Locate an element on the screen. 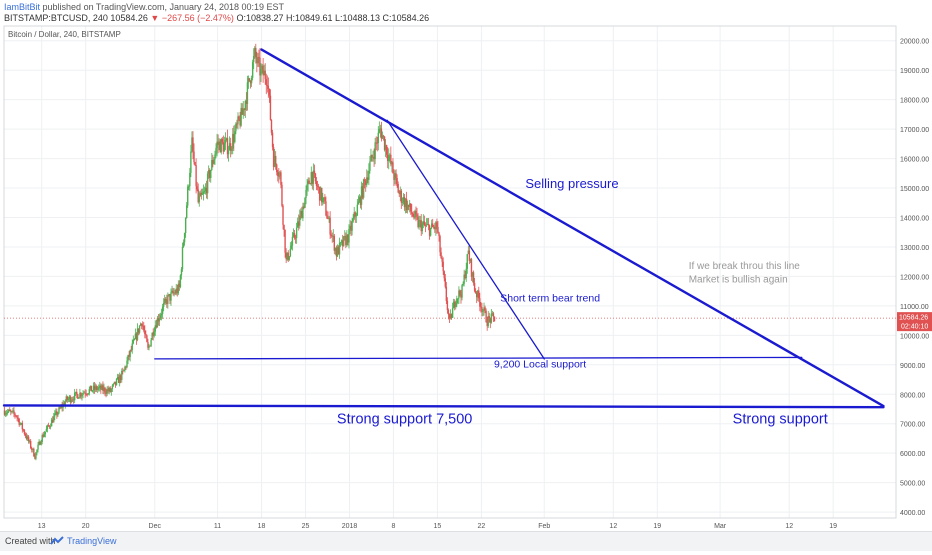 This screenshot has height=555, width=932. chart-title: Bitcoin / Dollar, 240, BITSTAMP is located at coordinates (64, 34).